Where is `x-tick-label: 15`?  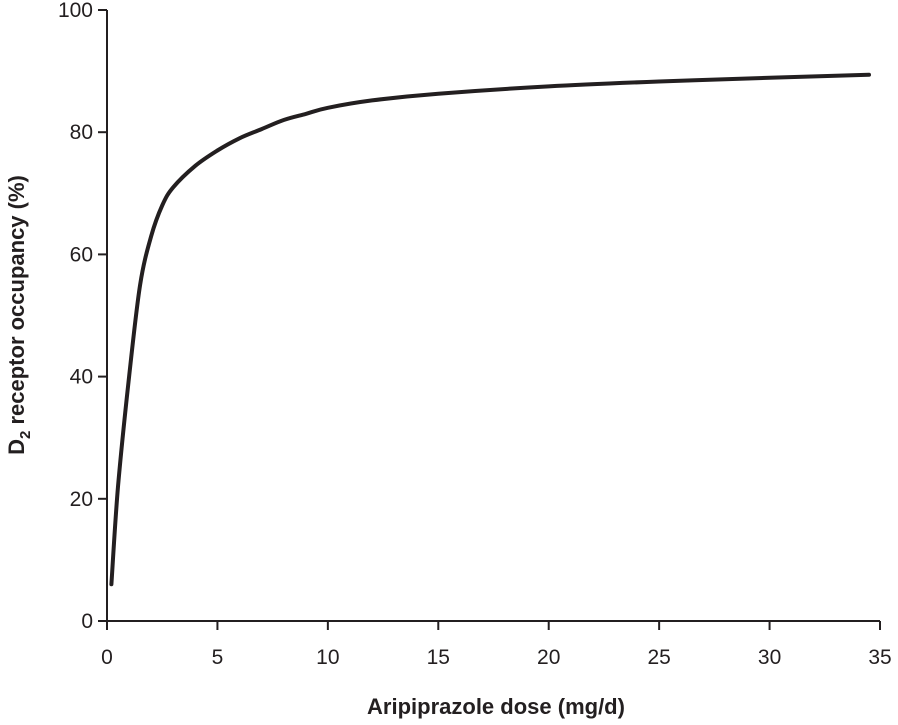
x-tick-label: 15 is located at coordinates (438, 657).